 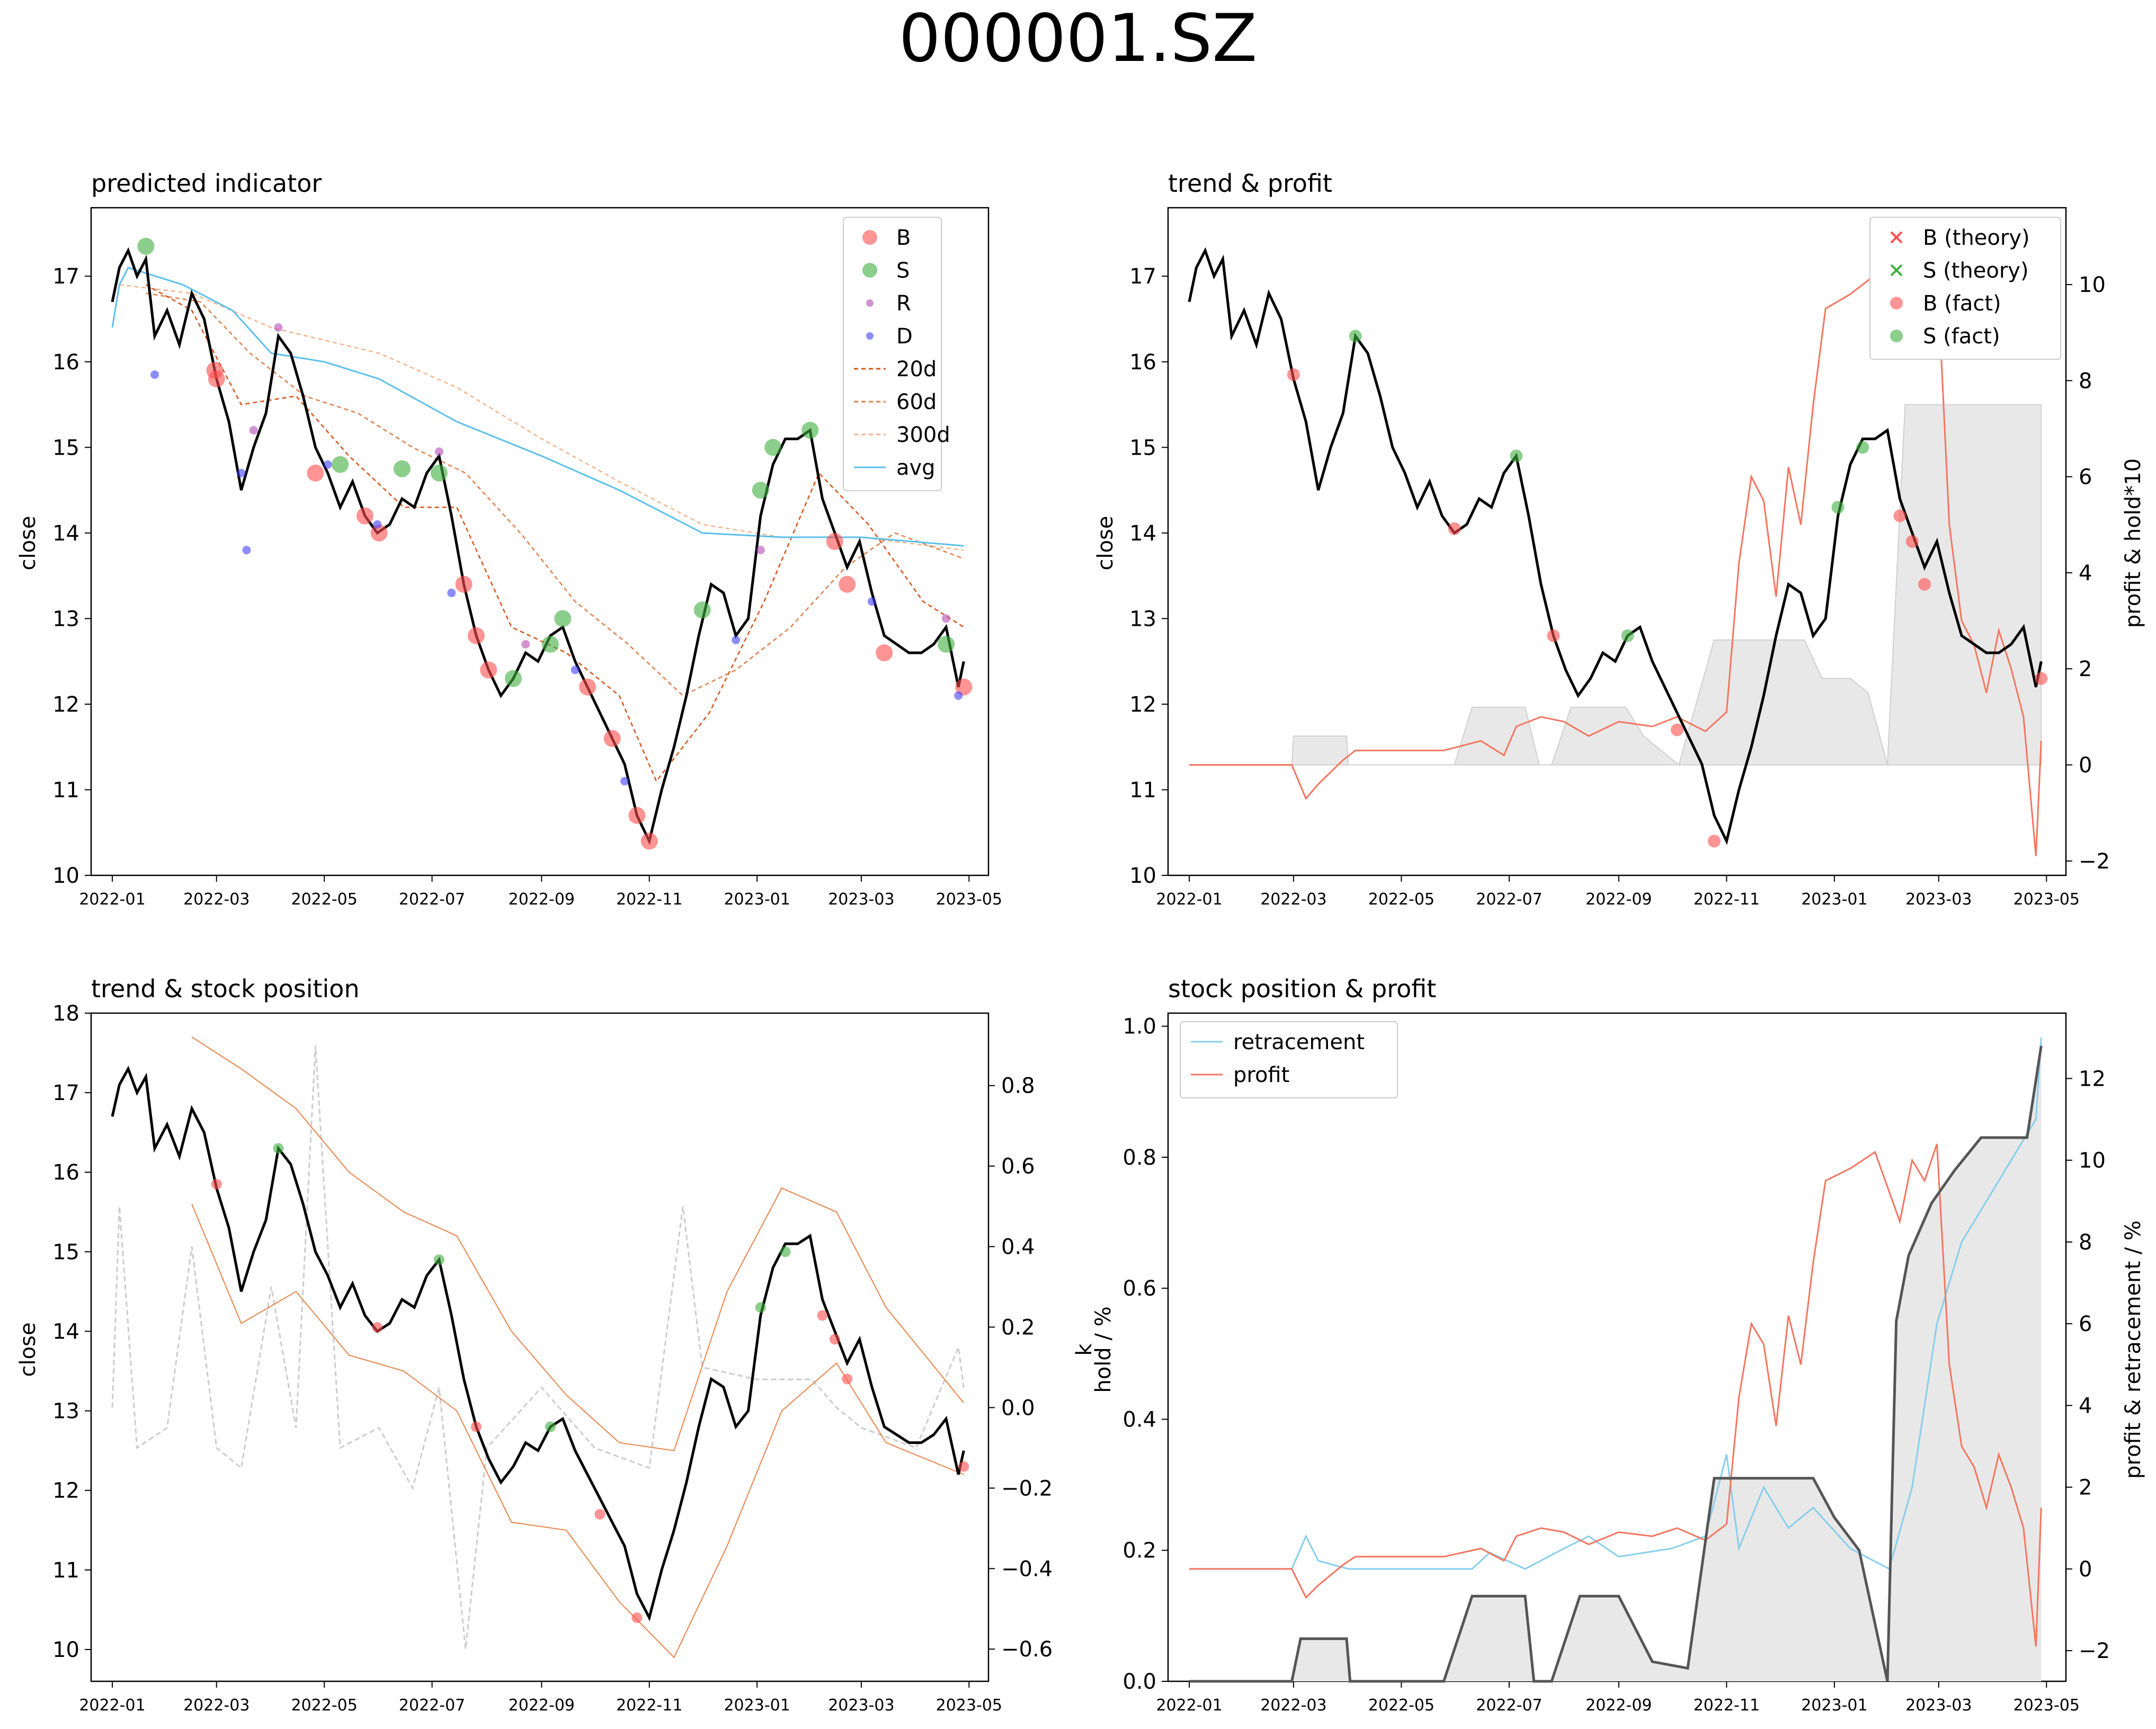 What do you see at coordinates (1139, 1027) in the screenshot?
I see `y-tick-label: 1.0` at bounding box center [1139, 1027].